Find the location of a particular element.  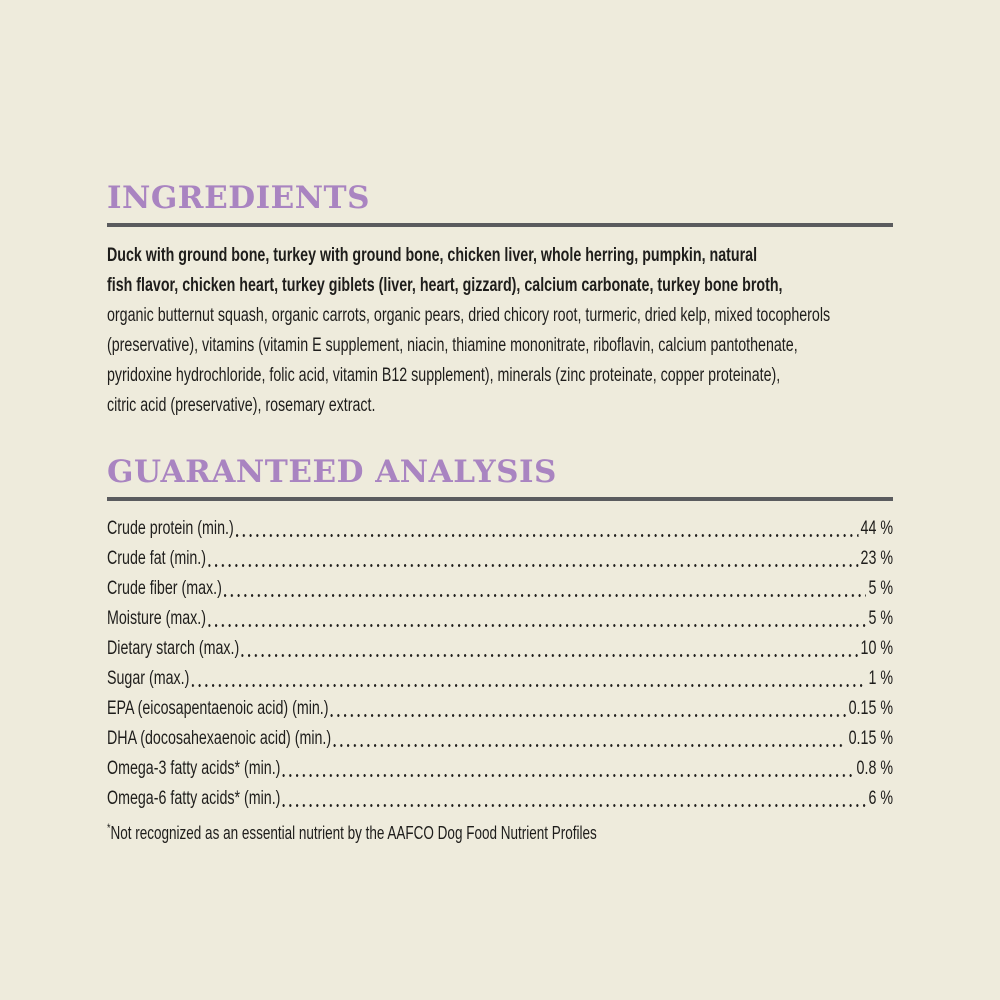

ingredients-divider is located at coordinates (500, 225).